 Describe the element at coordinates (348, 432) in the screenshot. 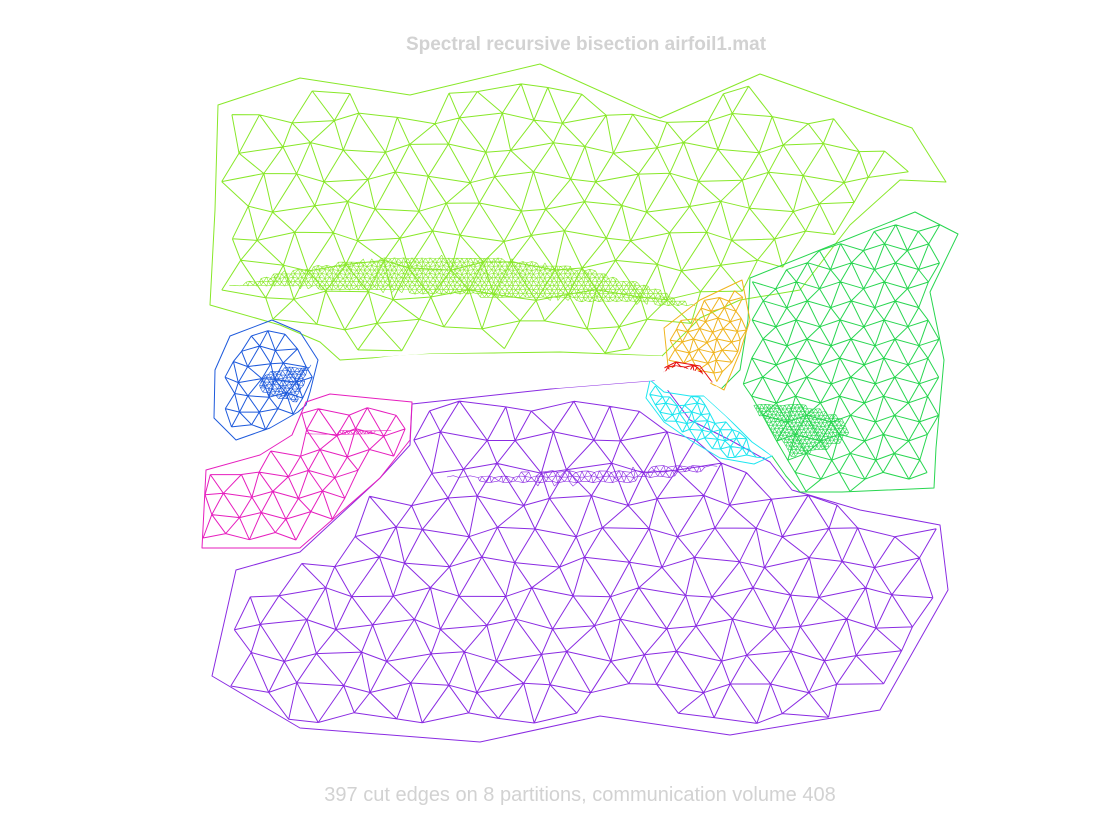

I see `mesh-fine-lower-left` at that location.